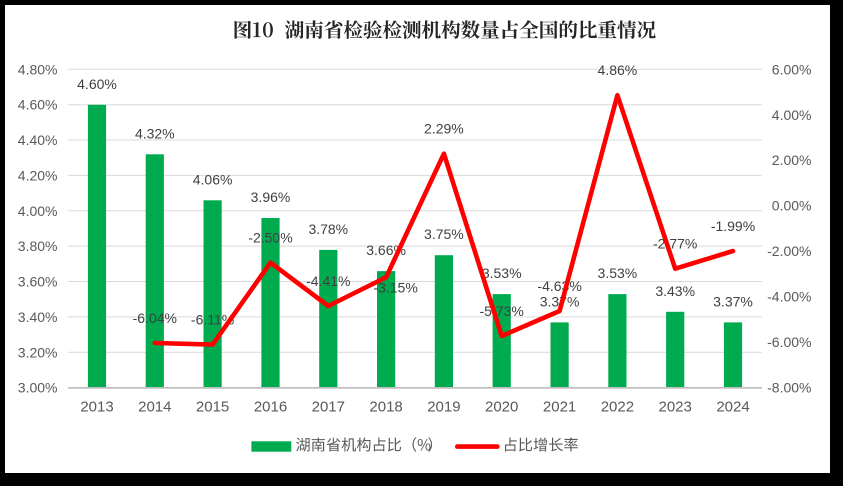  Describe the element at coordinates (385, 406) in the screenshot. I see `svg-text: 2018` at that location.